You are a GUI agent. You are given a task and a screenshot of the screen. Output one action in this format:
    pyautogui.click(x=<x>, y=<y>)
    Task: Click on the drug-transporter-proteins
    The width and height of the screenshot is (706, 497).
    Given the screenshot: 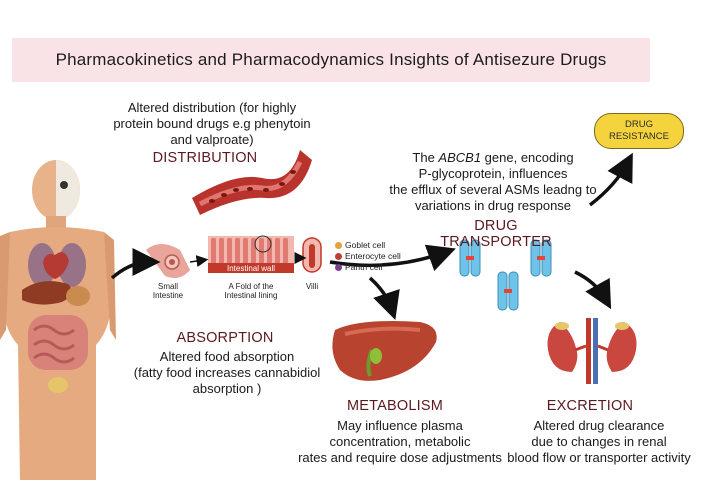 What is the action you would take?
    pyautogui.click(x=505, y=275)
    